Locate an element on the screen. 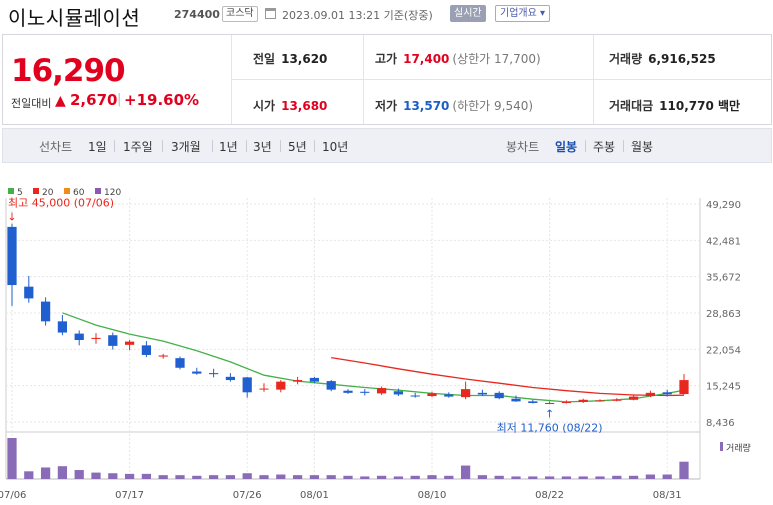  y-tick-label: 35,672 is located at coordinates (723, 278).